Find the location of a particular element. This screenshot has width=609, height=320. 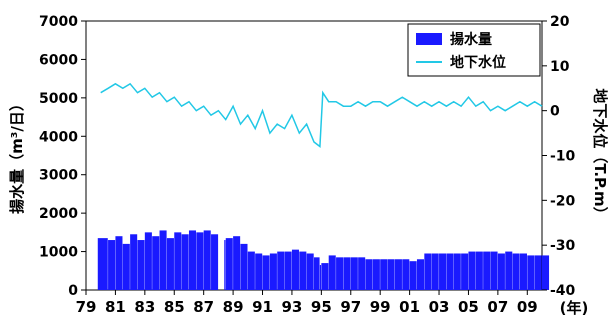

left-tick-label: 2000 is located at coordinates (58, 214).